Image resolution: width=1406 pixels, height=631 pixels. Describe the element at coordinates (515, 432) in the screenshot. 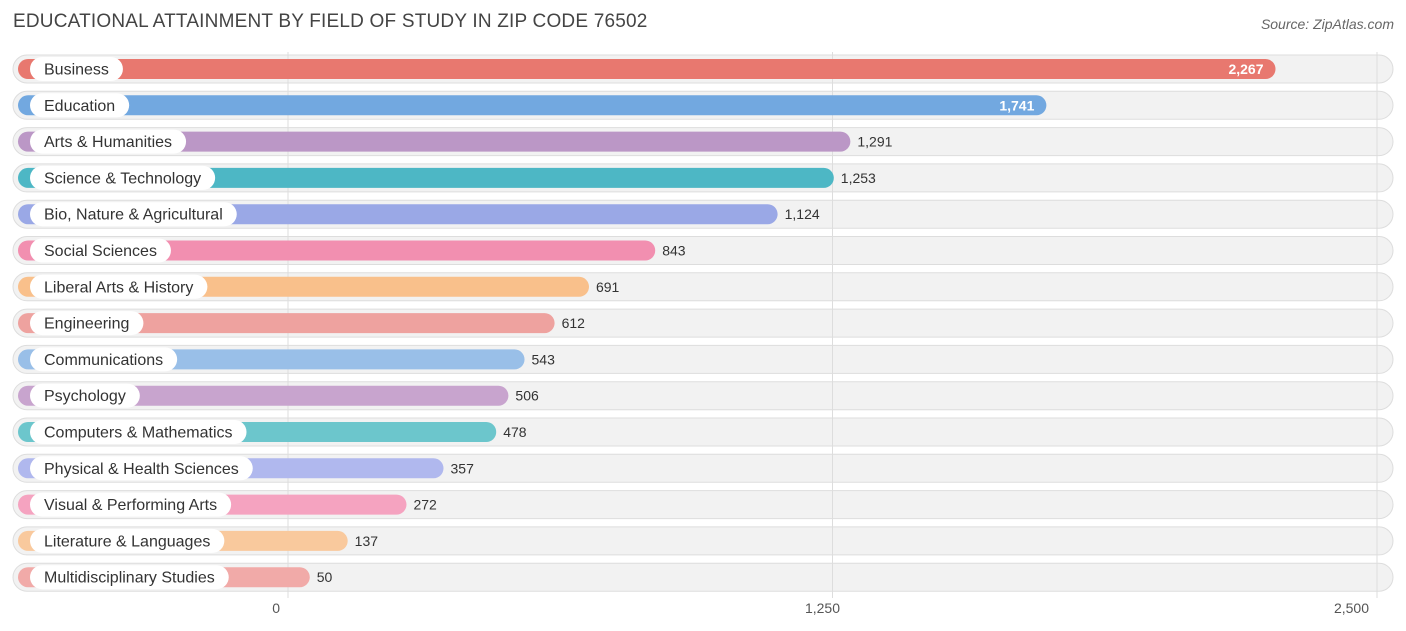

I see `value-label: 478` at that location.